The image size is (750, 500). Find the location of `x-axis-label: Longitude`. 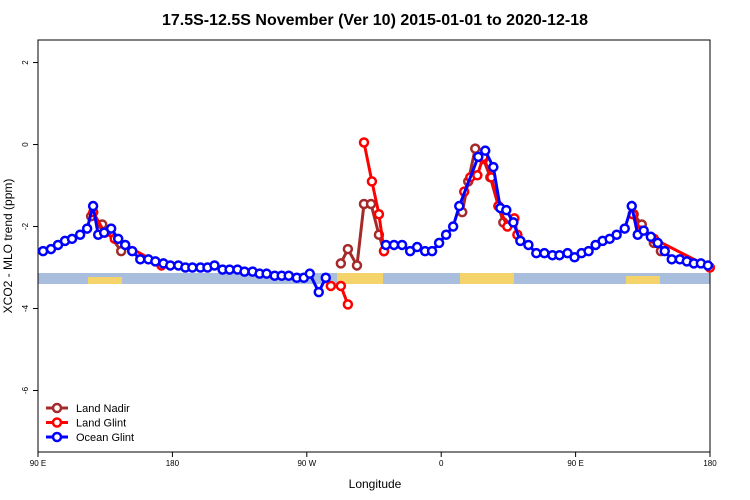

x-axis-label: Longitude is located at coordinates (375, 484).